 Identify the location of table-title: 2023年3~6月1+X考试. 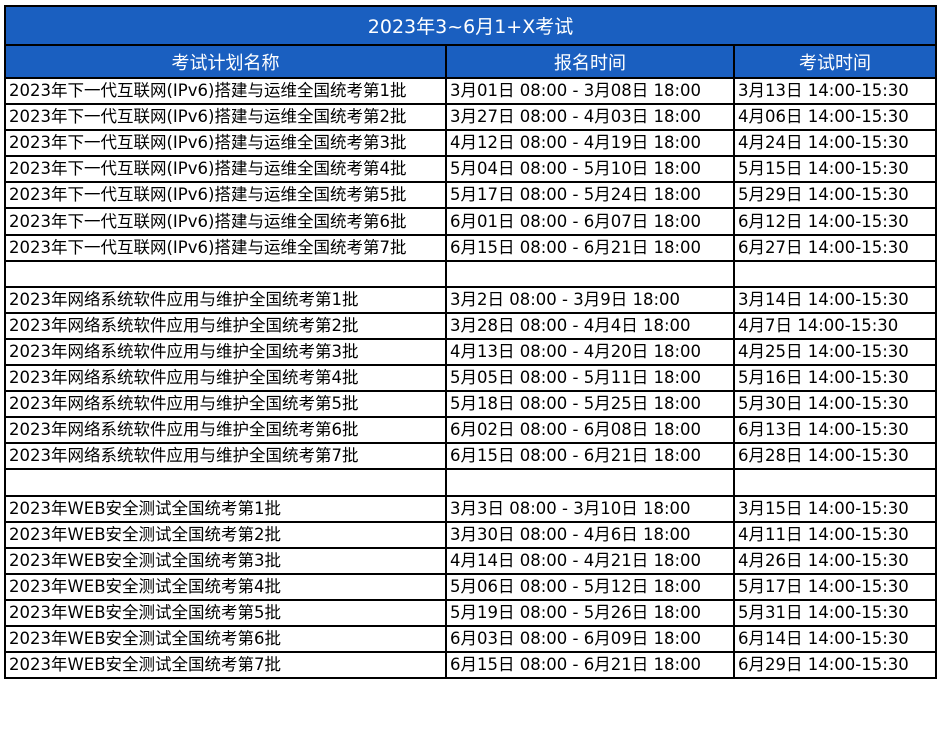
(470, 25).